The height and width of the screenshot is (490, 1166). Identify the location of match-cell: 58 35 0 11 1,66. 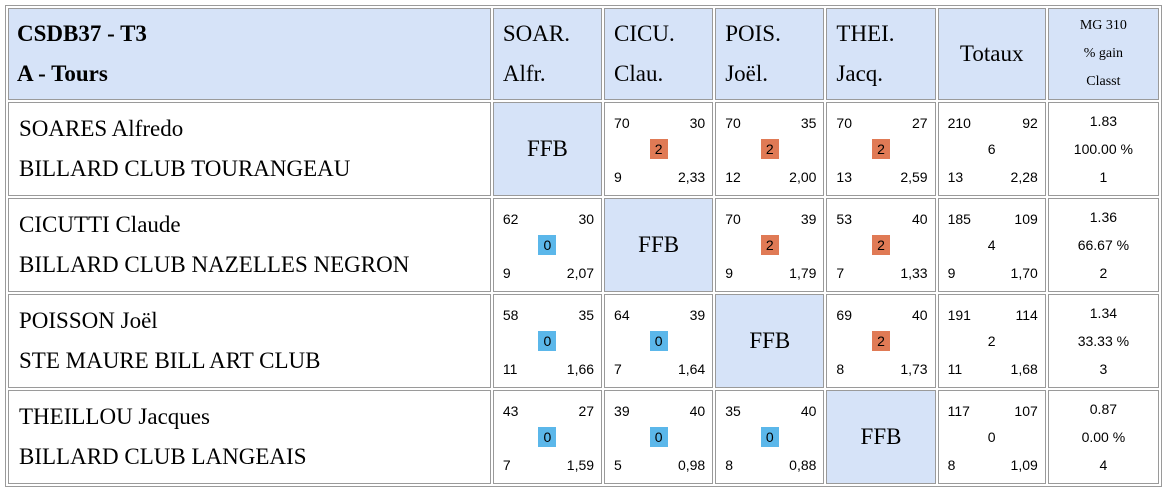
(547, 341).